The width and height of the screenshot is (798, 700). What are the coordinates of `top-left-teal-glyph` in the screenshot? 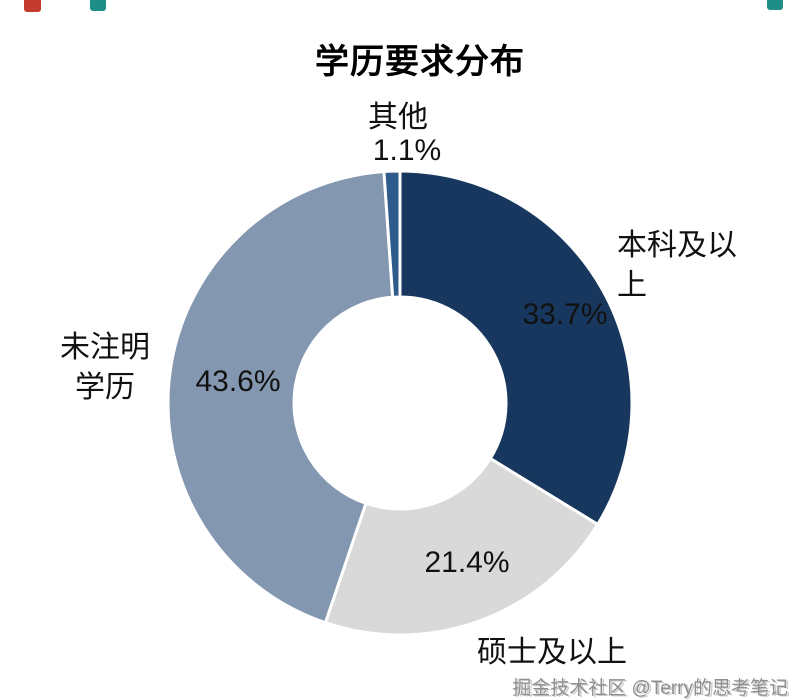 It's located at (98, 5).